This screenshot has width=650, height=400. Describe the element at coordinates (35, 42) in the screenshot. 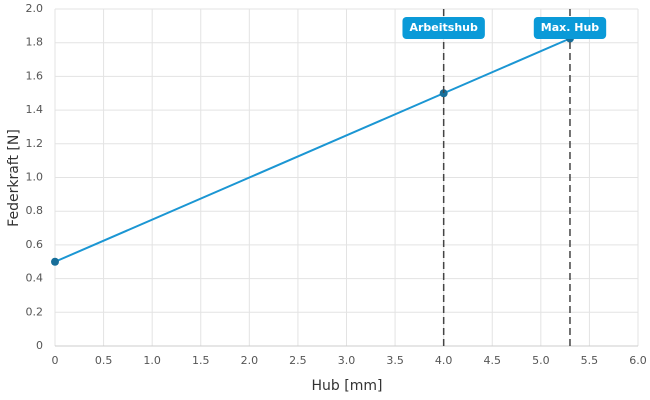

I see `y-tick-label: 1.8` at that location.